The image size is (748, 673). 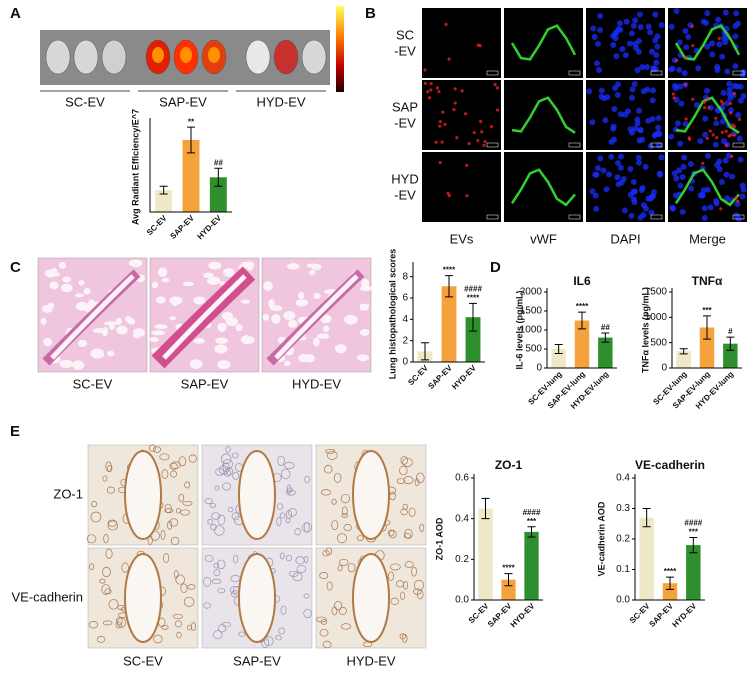 What do you see at coordinates (405, 34) in the screenshot?
I see `row-label: SC` at bounding box center [405, 34].